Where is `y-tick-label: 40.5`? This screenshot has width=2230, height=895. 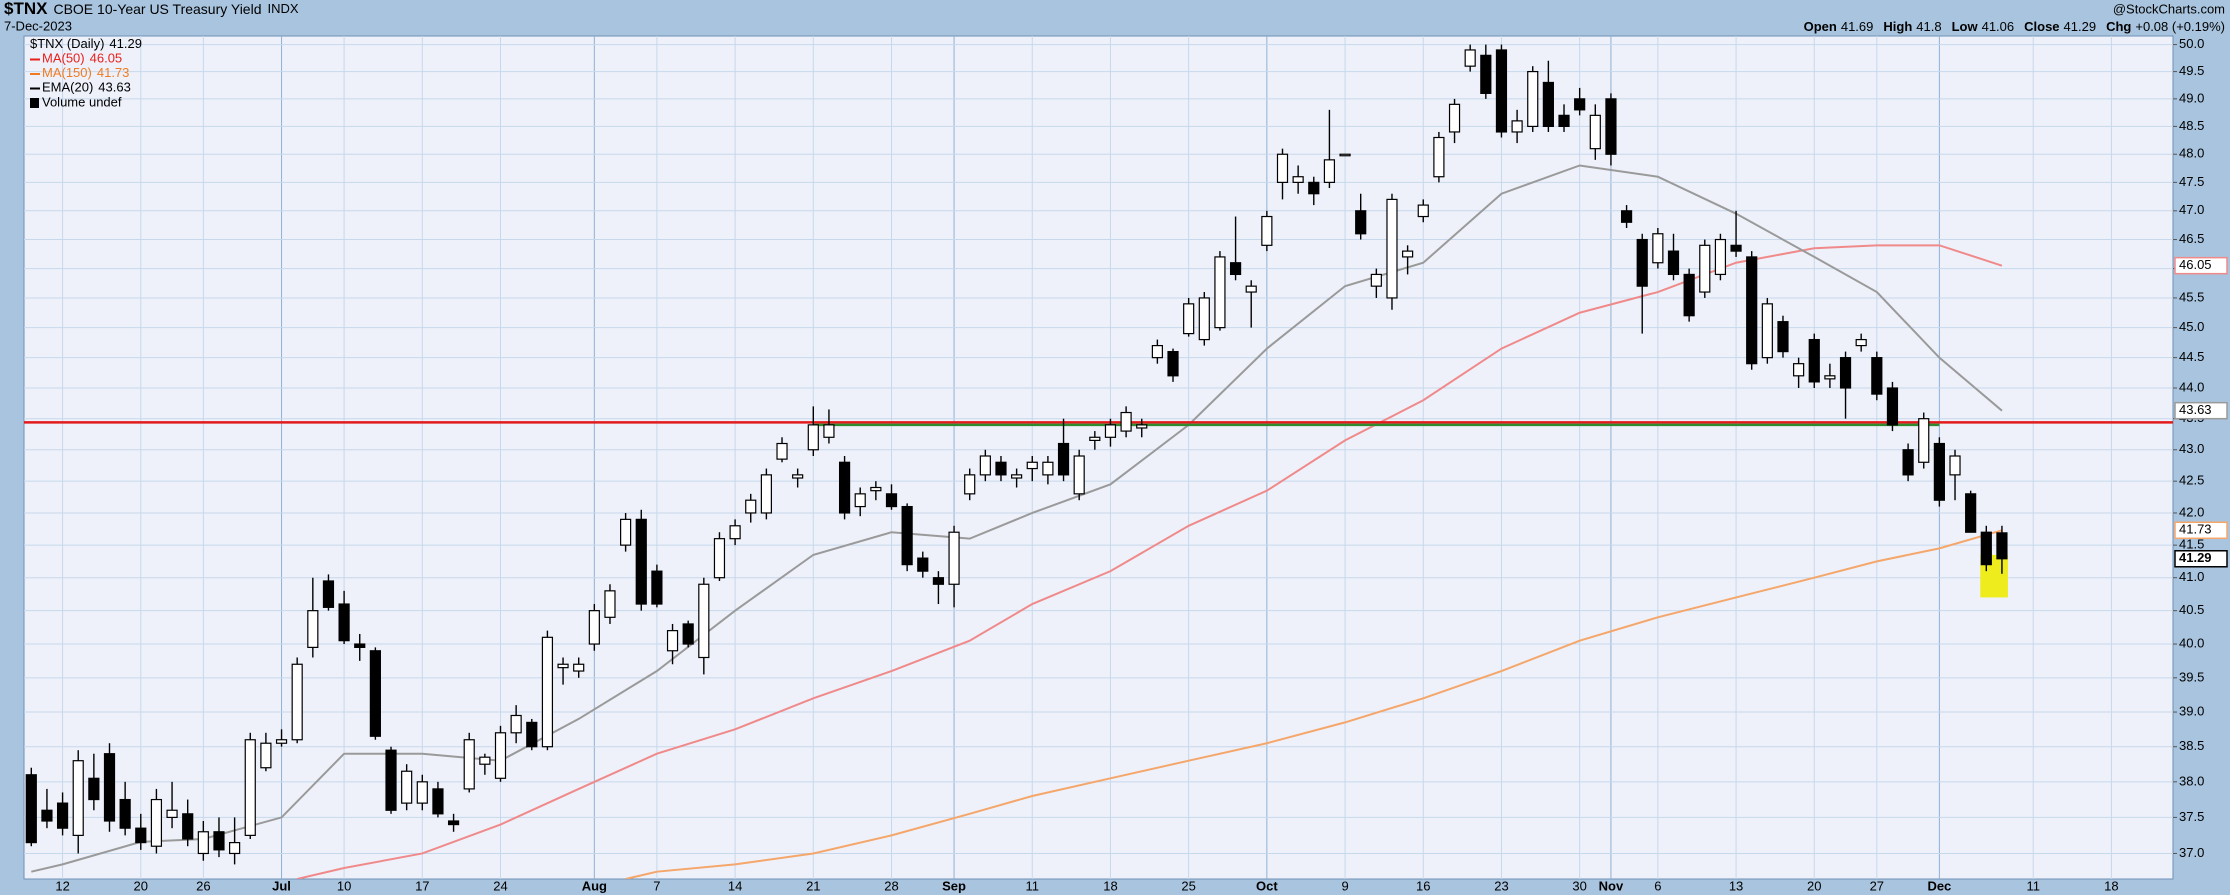 y-tick-label: 40.5 is located at coordinates (2191, 609).